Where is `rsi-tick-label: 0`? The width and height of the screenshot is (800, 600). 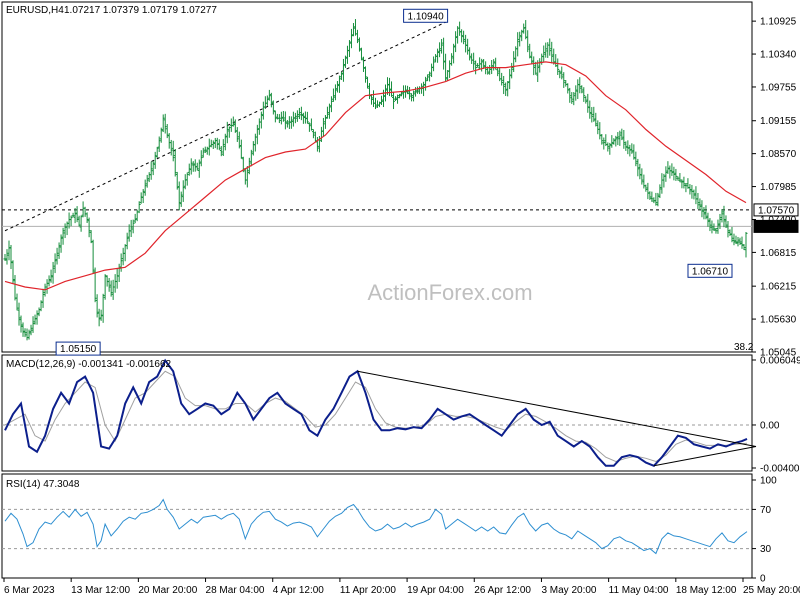 rsi-tick-label: 0 is located at coordinates (763, 579).